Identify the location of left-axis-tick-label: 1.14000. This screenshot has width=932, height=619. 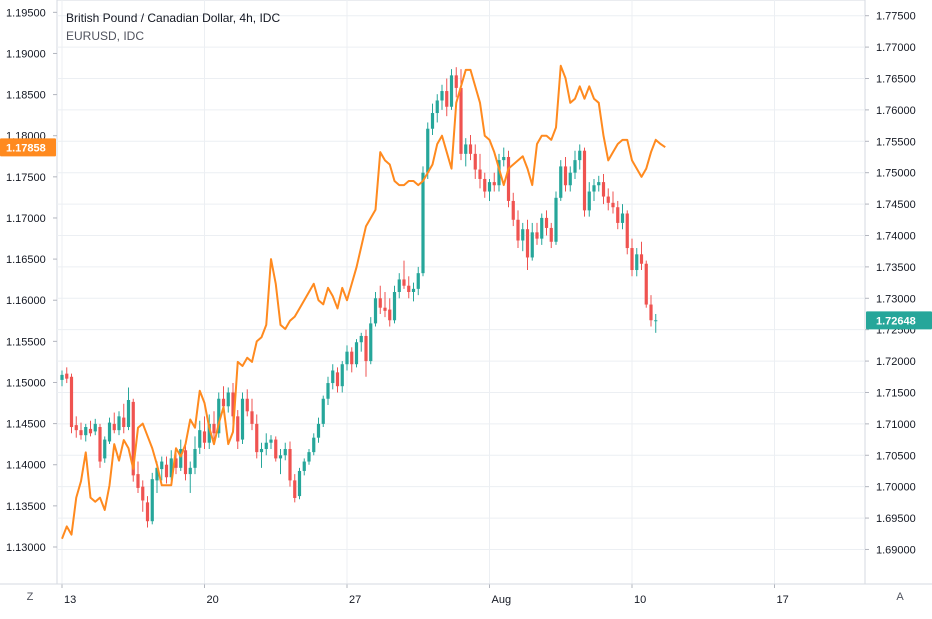
(26, 466).